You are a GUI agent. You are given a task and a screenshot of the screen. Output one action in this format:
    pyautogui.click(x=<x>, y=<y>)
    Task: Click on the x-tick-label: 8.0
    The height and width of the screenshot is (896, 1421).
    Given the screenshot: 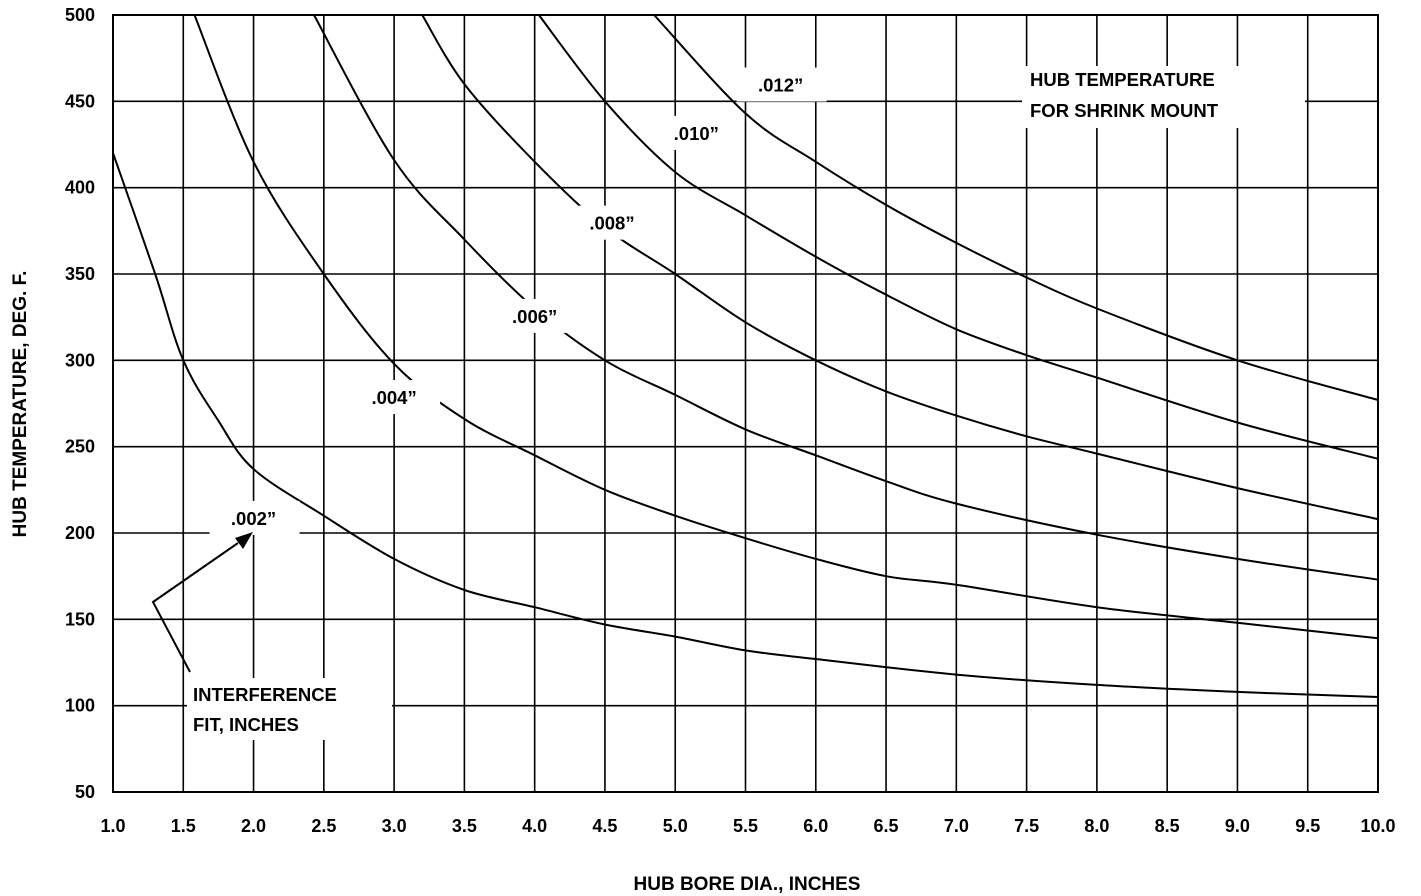 What is the action you would take?
    pyautogui.click(x=1096, y=826)
    